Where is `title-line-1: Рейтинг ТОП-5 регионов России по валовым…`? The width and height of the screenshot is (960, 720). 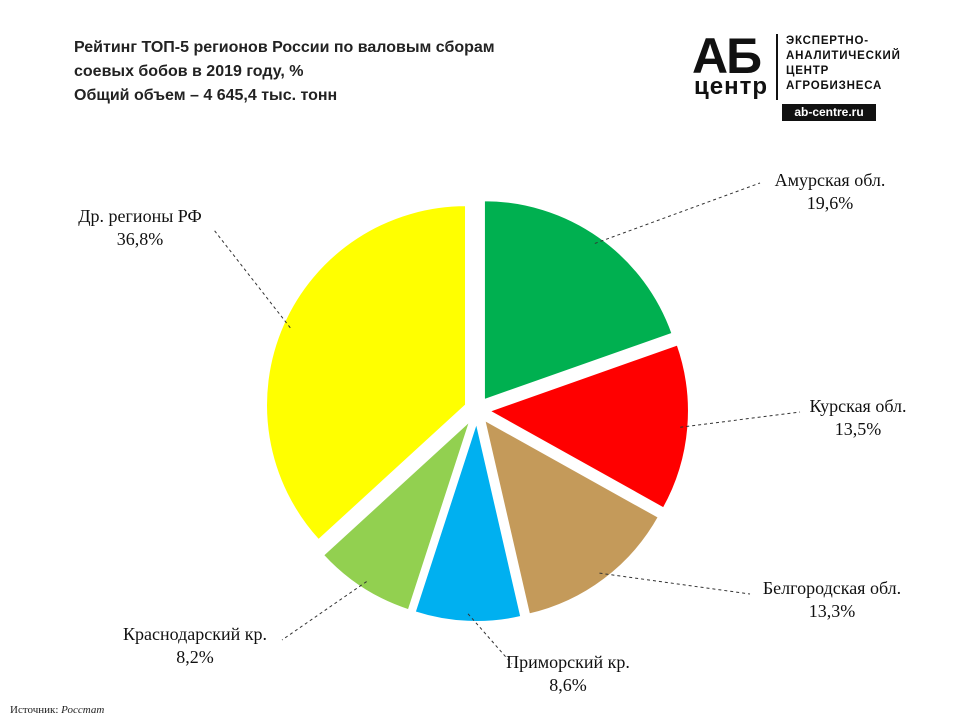 title-line-1: Рейтинг ТОП-5 регионов России по валовым… is located at coordinates (284, 47).